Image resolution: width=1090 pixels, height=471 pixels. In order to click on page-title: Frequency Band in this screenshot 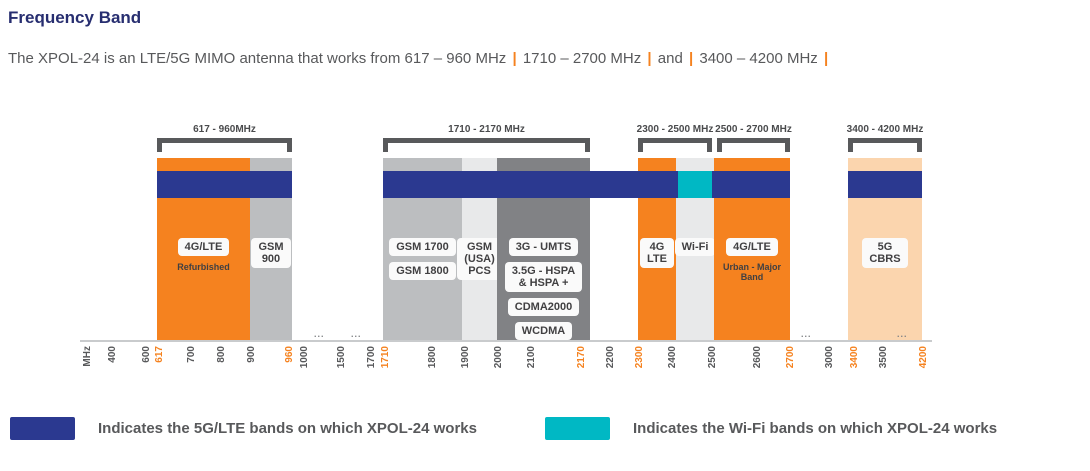, I will do `click(75, 17)`.